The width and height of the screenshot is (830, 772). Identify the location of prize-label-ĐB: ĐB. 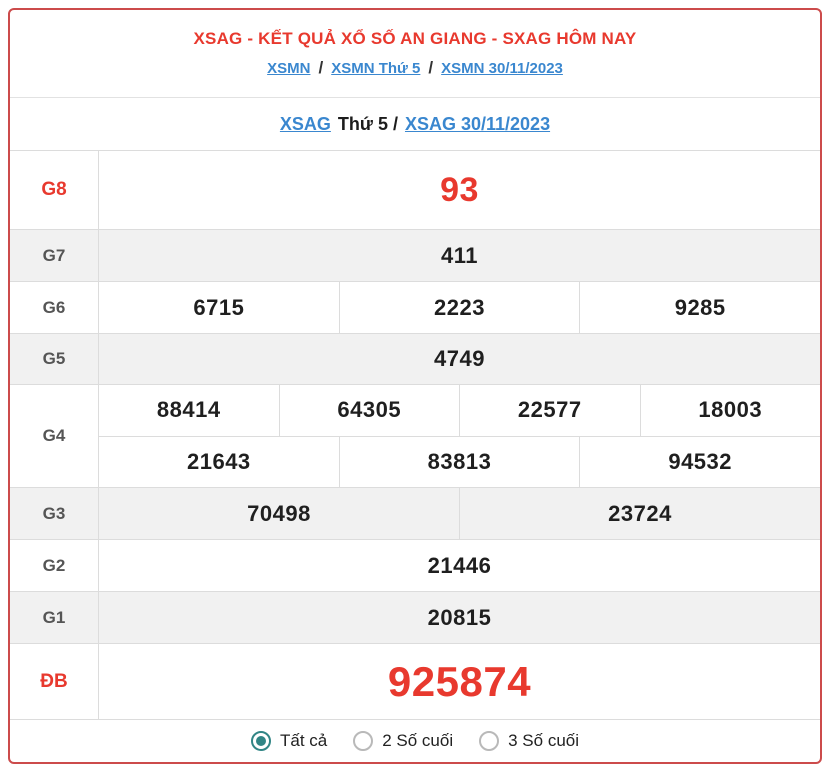
(54, 681).